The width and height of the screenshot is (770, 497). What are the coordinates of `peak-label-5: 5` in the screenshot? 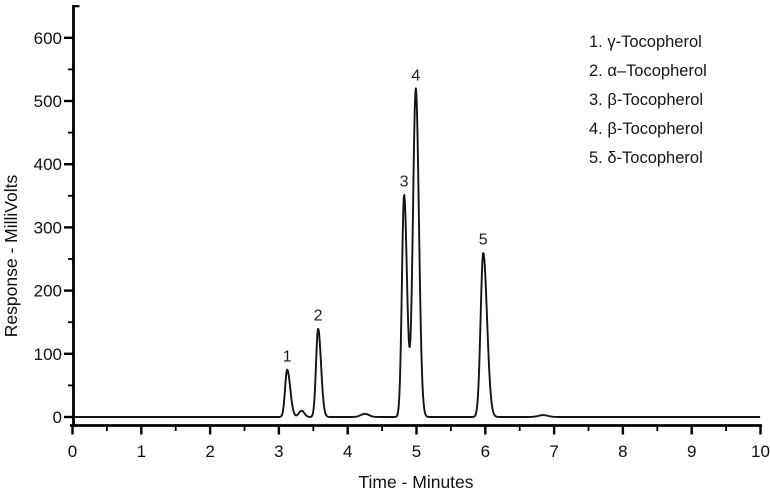 It's located at (483, 240).